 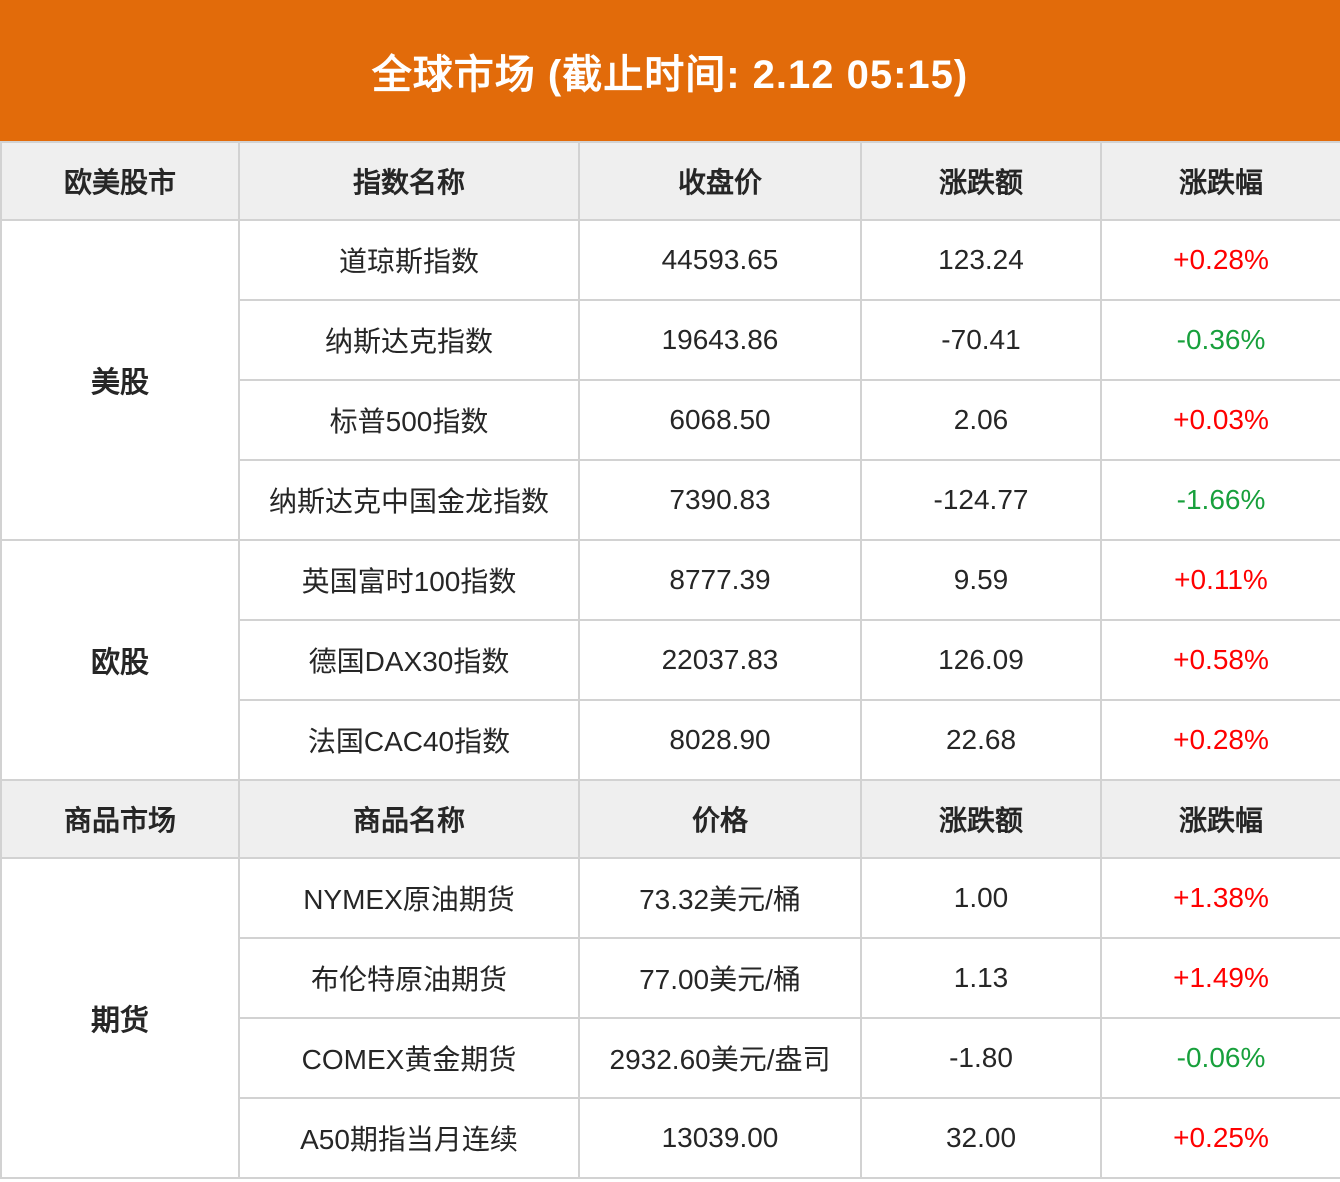 What do you see at coordinates (981, 1058) in the screenshot?
I see `change-amount-cell: -1.80` at bounding box center [981, 1058].